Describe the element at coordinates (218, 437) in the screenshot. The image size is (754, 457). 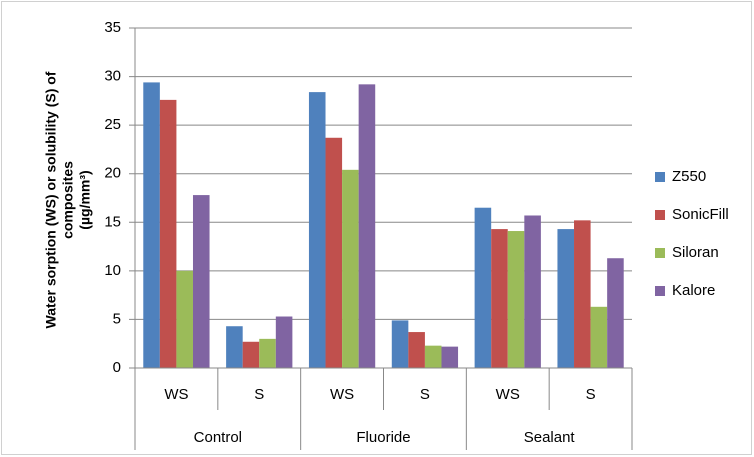
I see `group-label: Control` at that location.